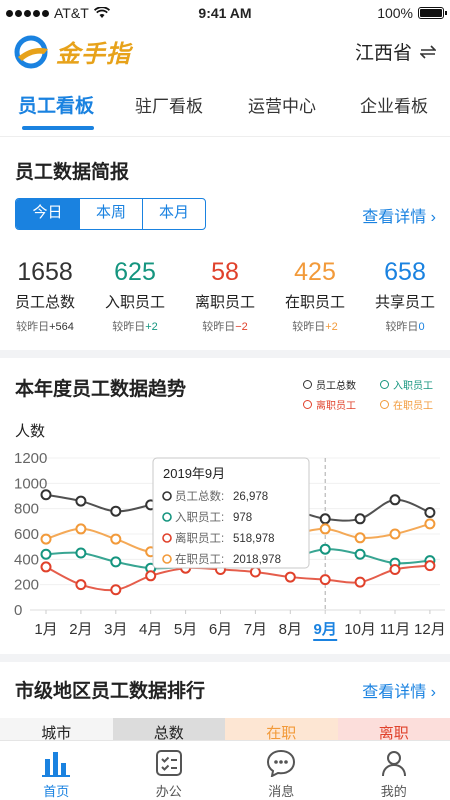 This screenshot has width=450, height=800. I want to click on stat-label: 离职员工, so click(224, 302).